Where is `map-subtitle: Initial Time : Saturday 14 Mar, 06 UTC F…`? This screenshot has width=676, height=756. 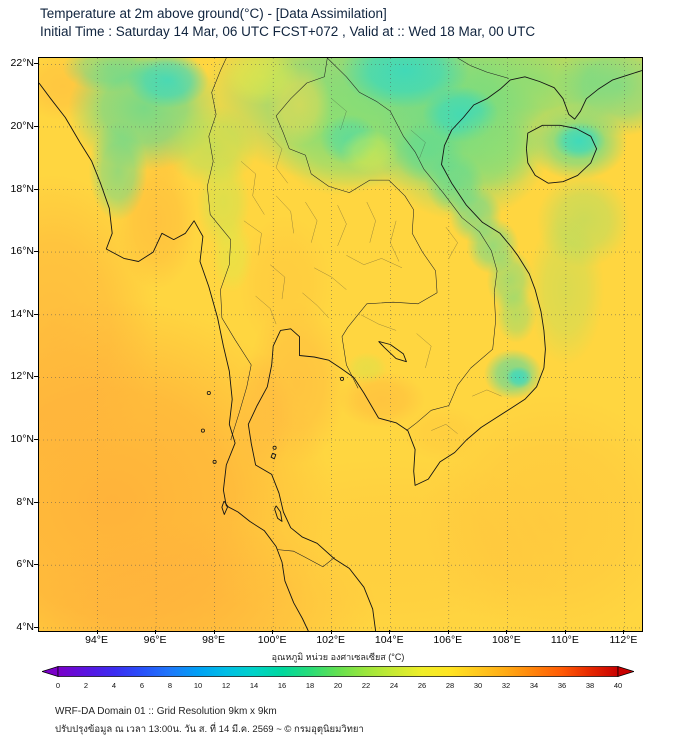 map-subtitle: Initial Time : Saturday 14 Mar, 06 UTC F… is located at coordinates (288, 31).